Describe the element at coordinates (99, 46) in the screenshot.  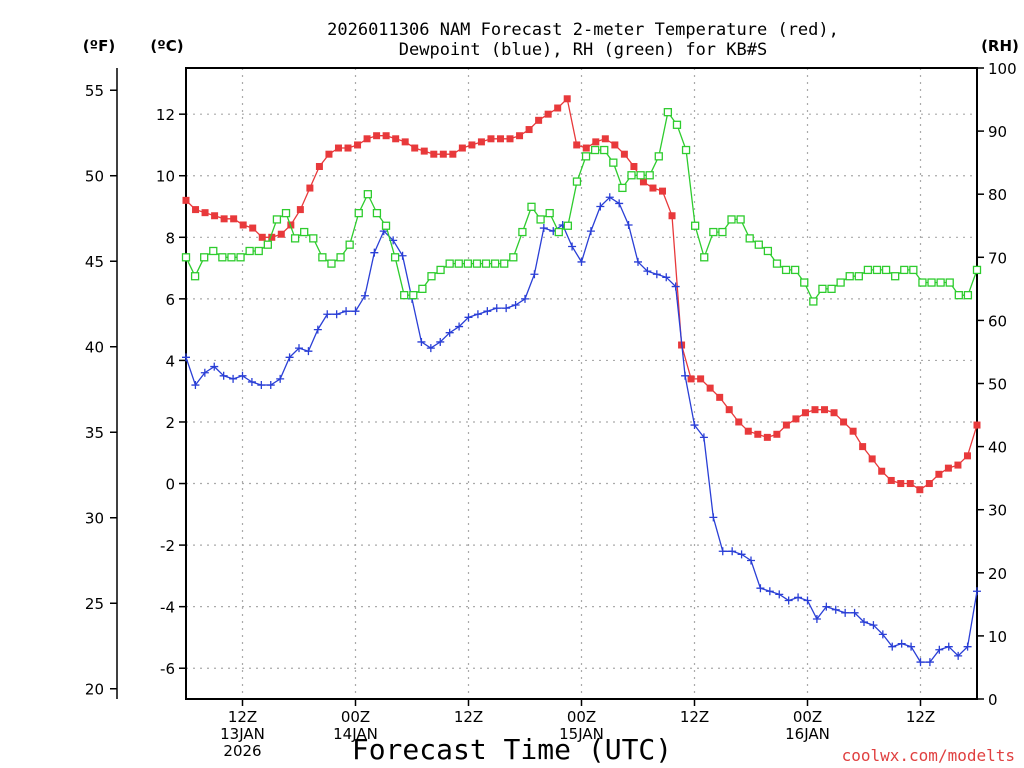
I see `unit-label-fahrenheit: (ºF)` at that location.